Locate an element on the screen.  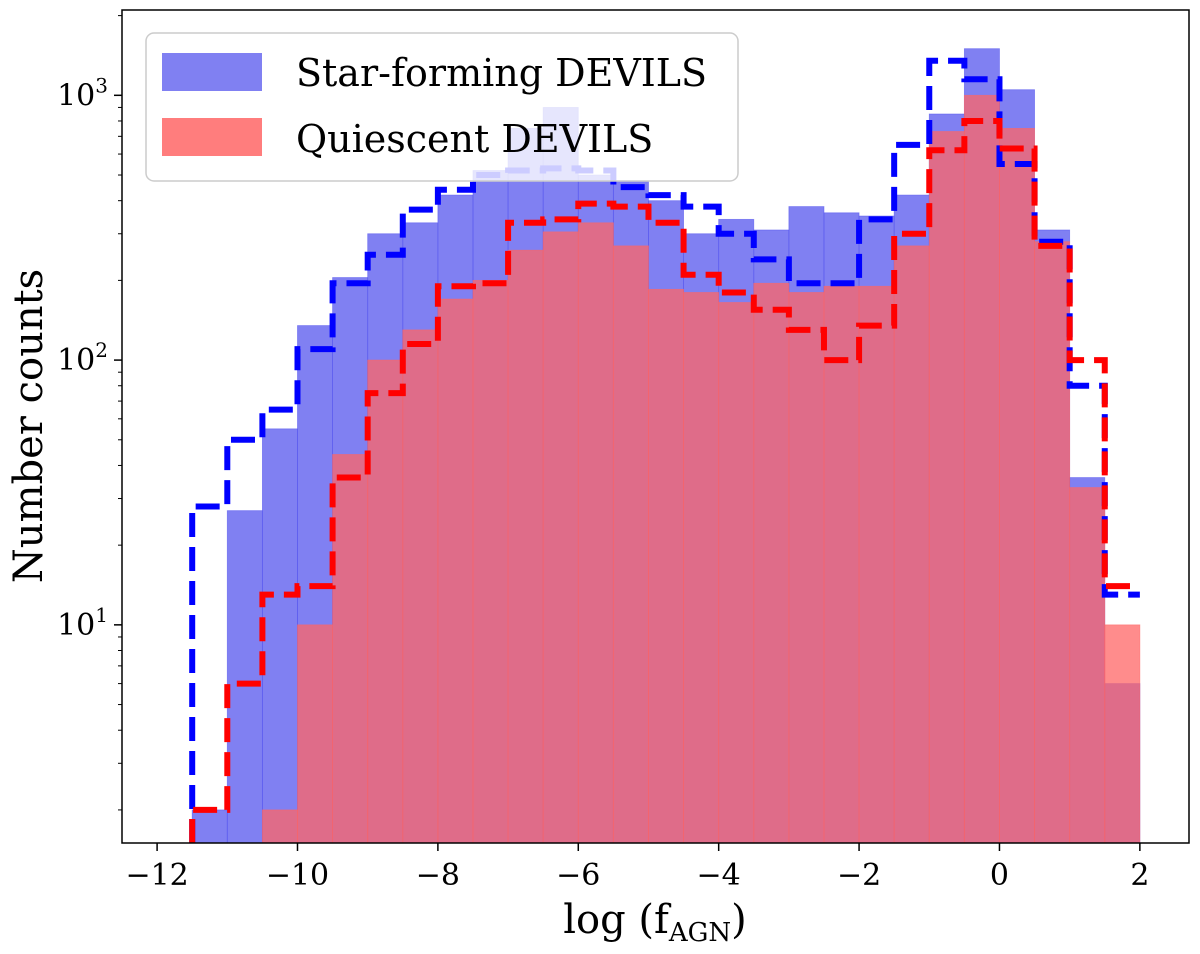
legend: Star-forming DEVILS Quiescent DEVILS is located at coordinates (442, 107).